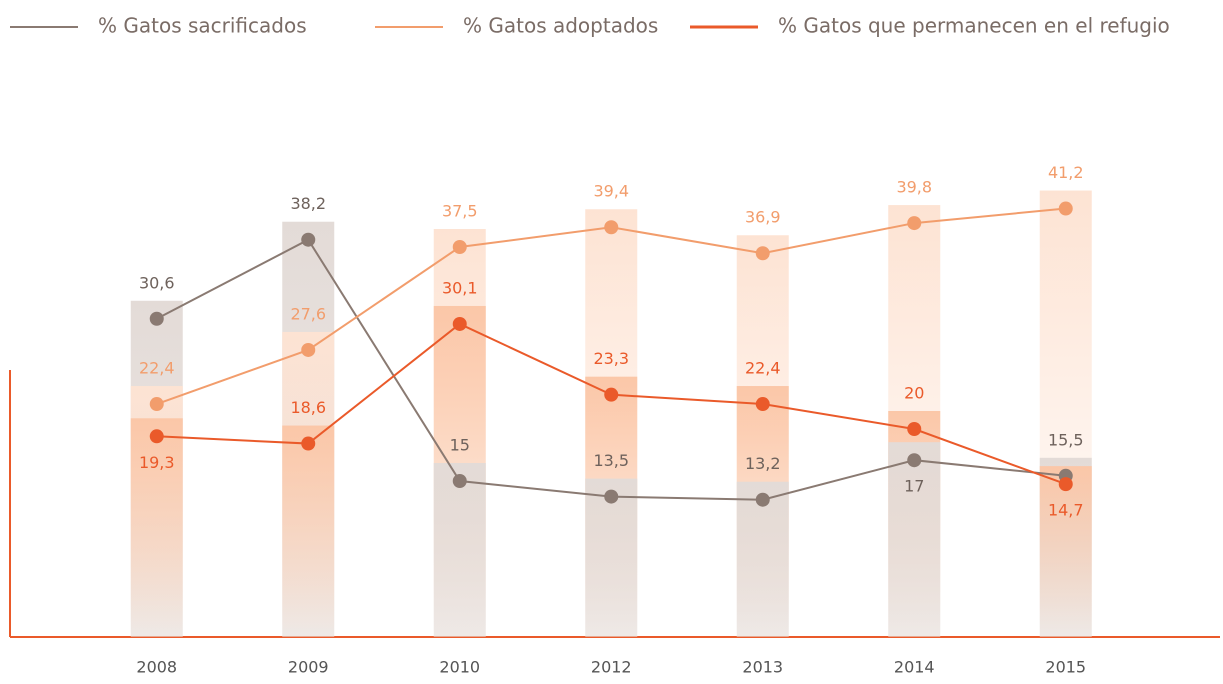  Describe the element at coordinates (611, 667) in the screenshot. I see `x-tick-label: 2012` at that location.